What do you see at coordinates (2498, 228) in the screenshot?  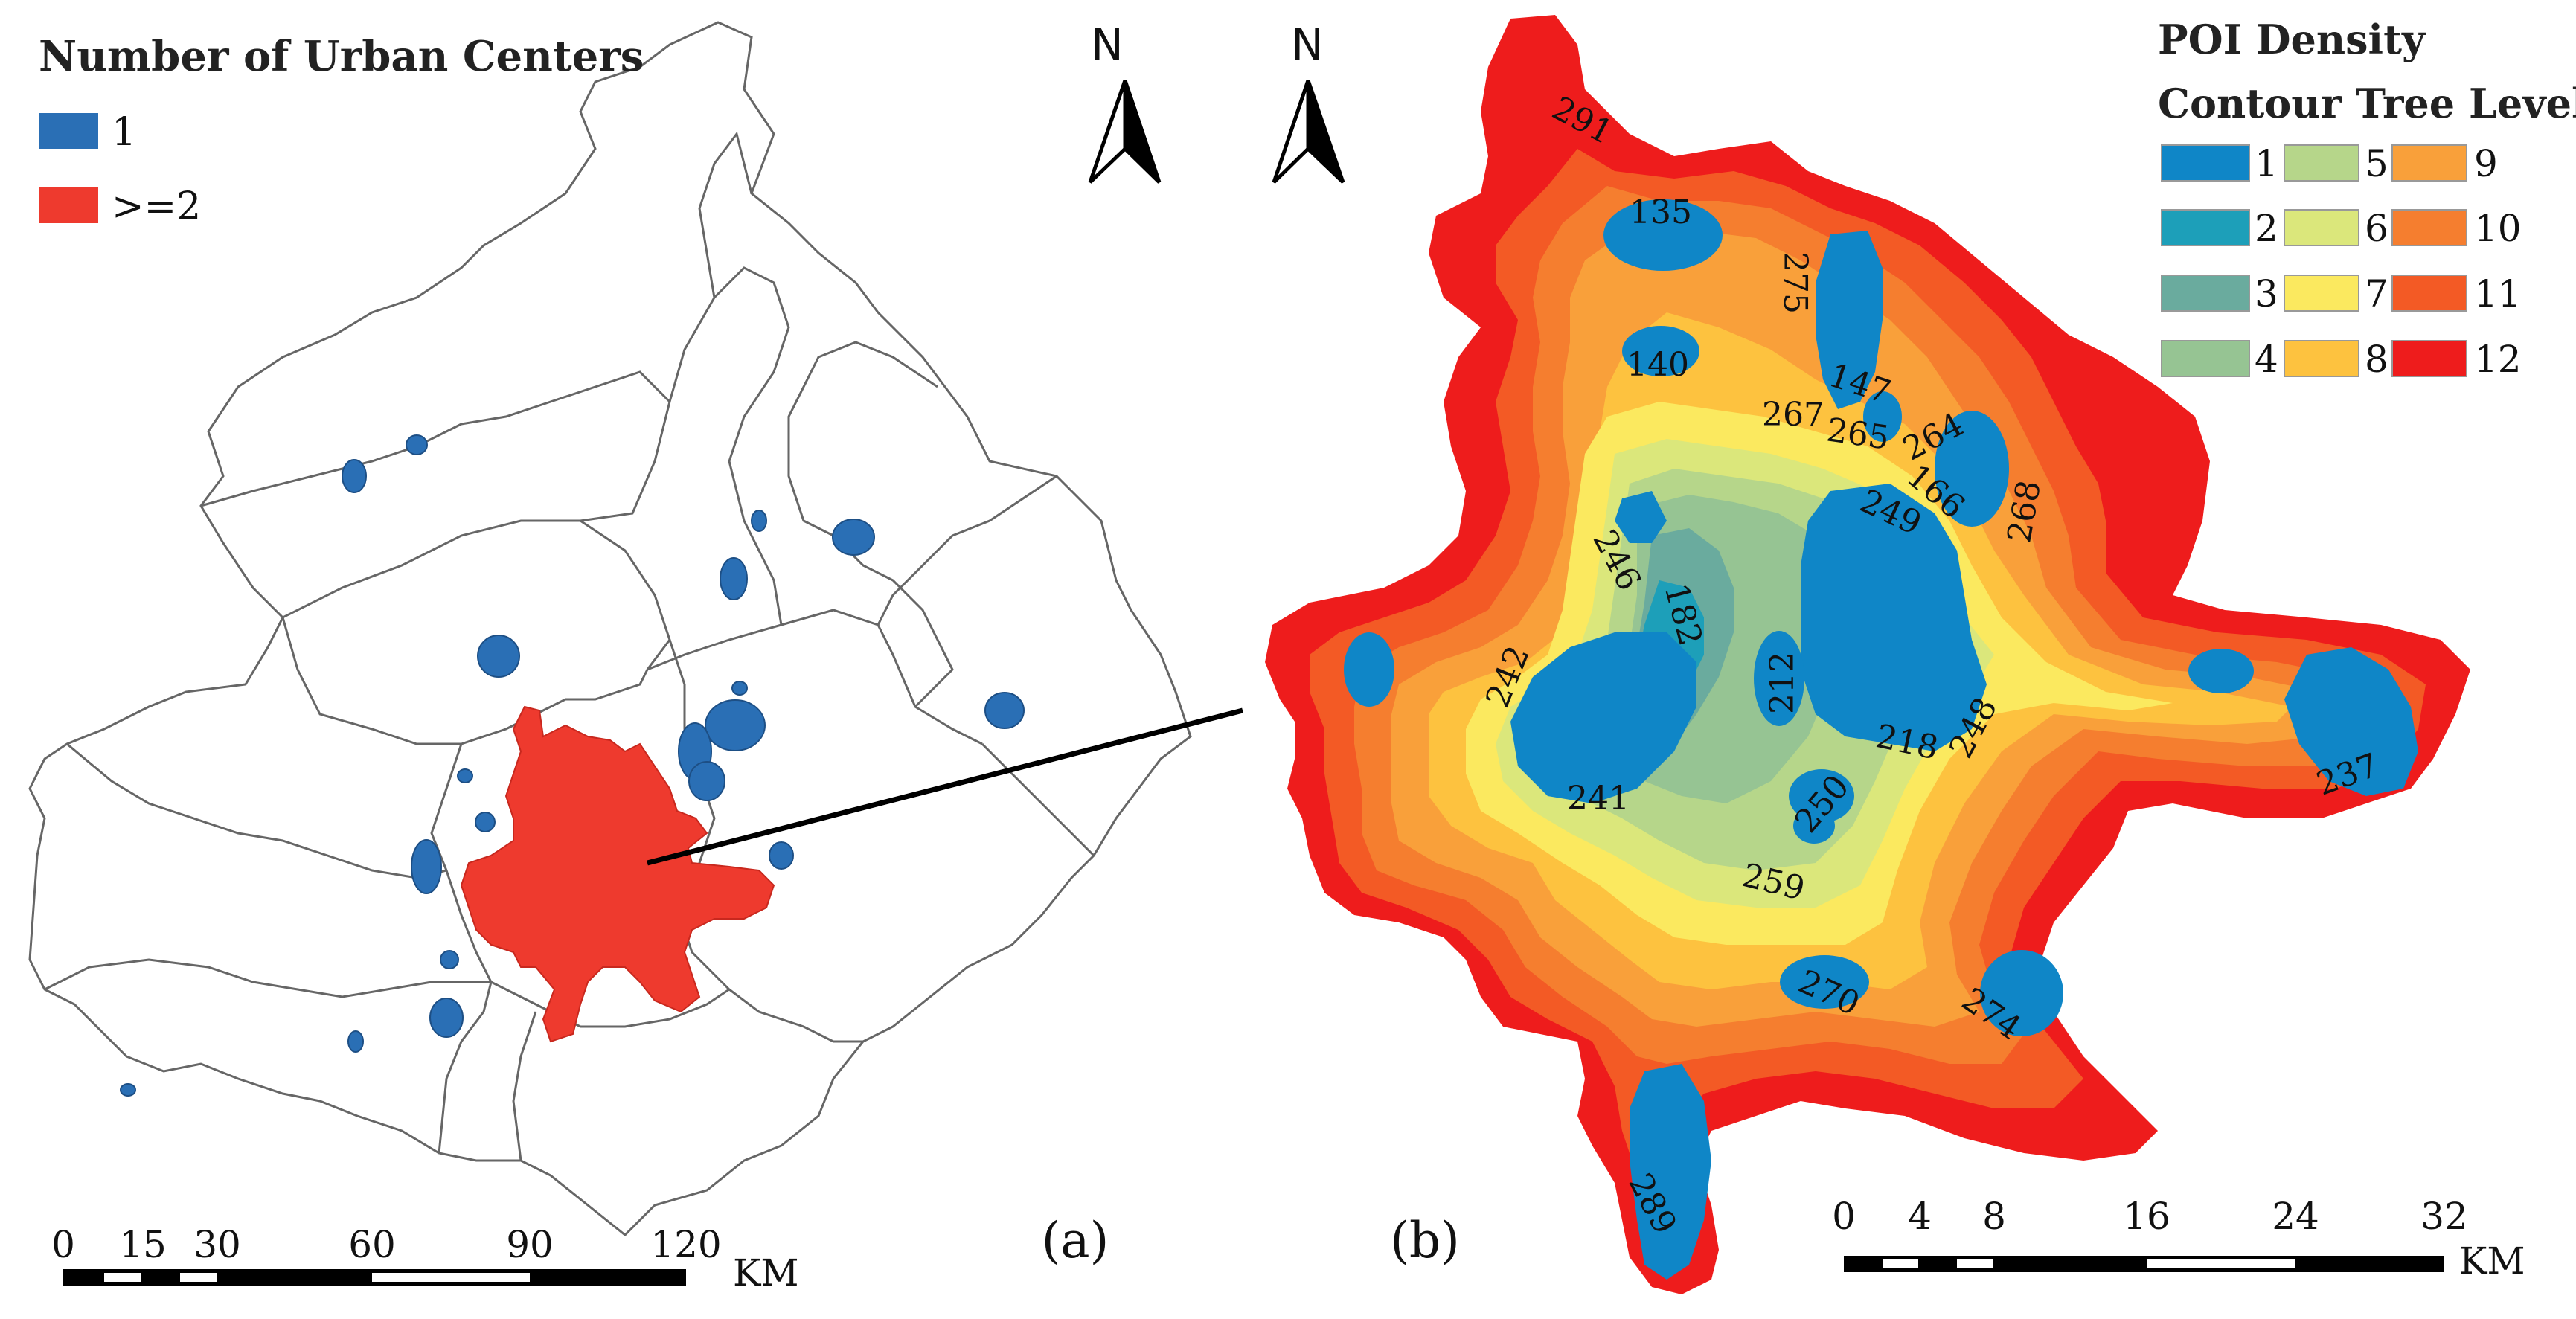 I see `legend-level-label: 10` at bounding box center [2498, 228].